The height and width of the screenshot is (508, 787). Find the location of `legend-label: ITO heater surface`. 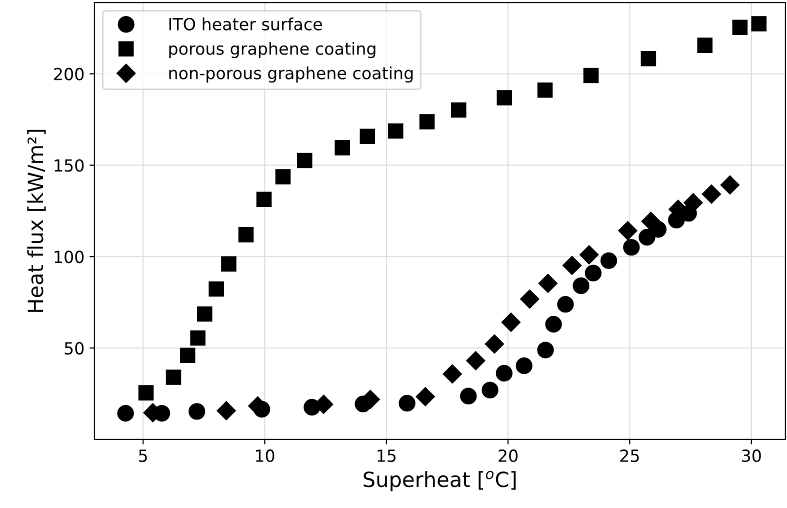

legend-label: ITO heater surface is located at coordinates (245, 24).